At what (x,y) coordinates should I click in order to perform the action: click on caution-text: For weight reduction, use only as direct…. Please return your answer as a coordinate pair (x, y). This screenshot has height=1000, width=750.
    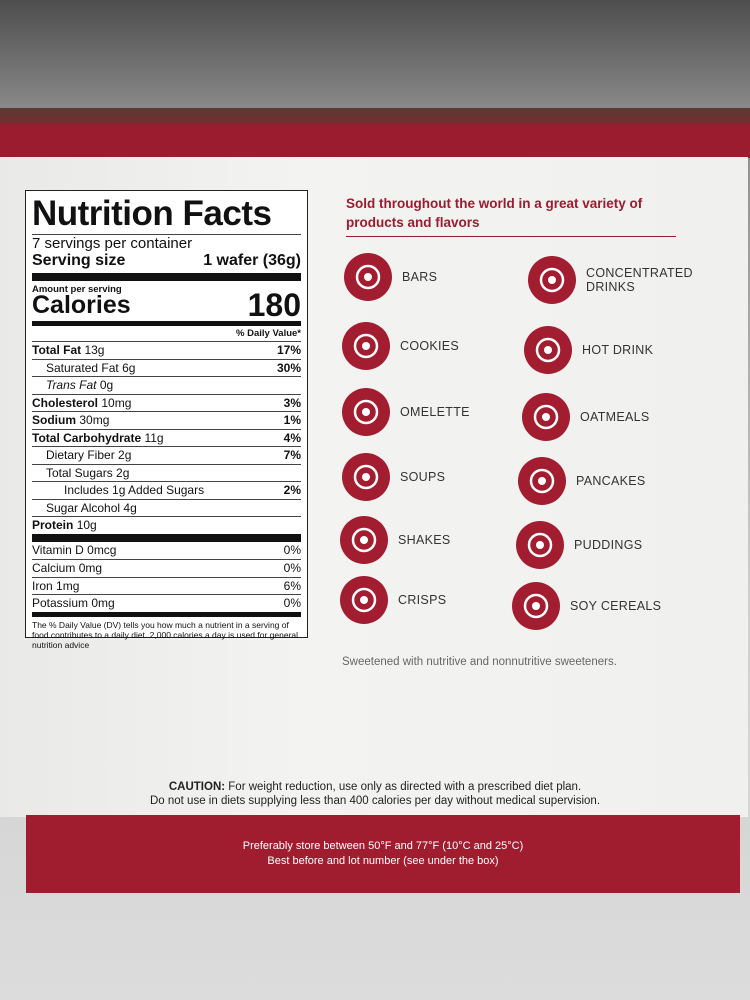
    Looking at the image, I should click on (405, 787).